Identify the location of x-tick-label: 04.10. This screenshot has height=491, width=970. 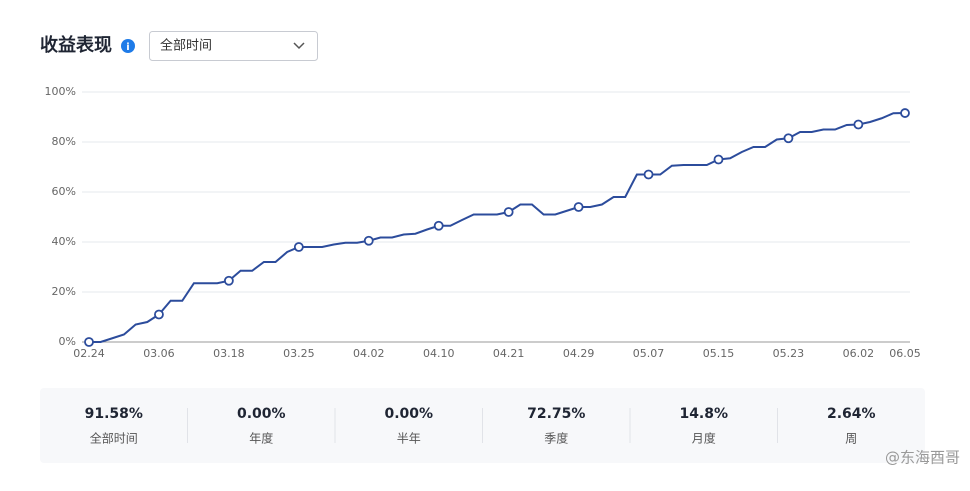
(439, 353).